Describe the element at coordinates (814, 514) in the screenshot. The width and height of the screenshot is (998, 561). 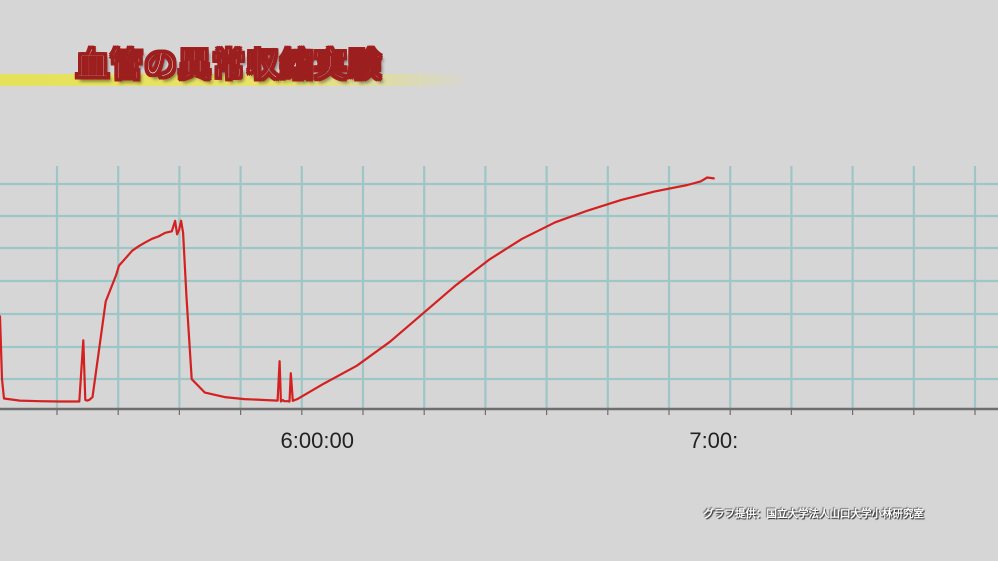
I see `graph-credit: グラフ提供：国立大学法人山口大学小林研究室` at that location.